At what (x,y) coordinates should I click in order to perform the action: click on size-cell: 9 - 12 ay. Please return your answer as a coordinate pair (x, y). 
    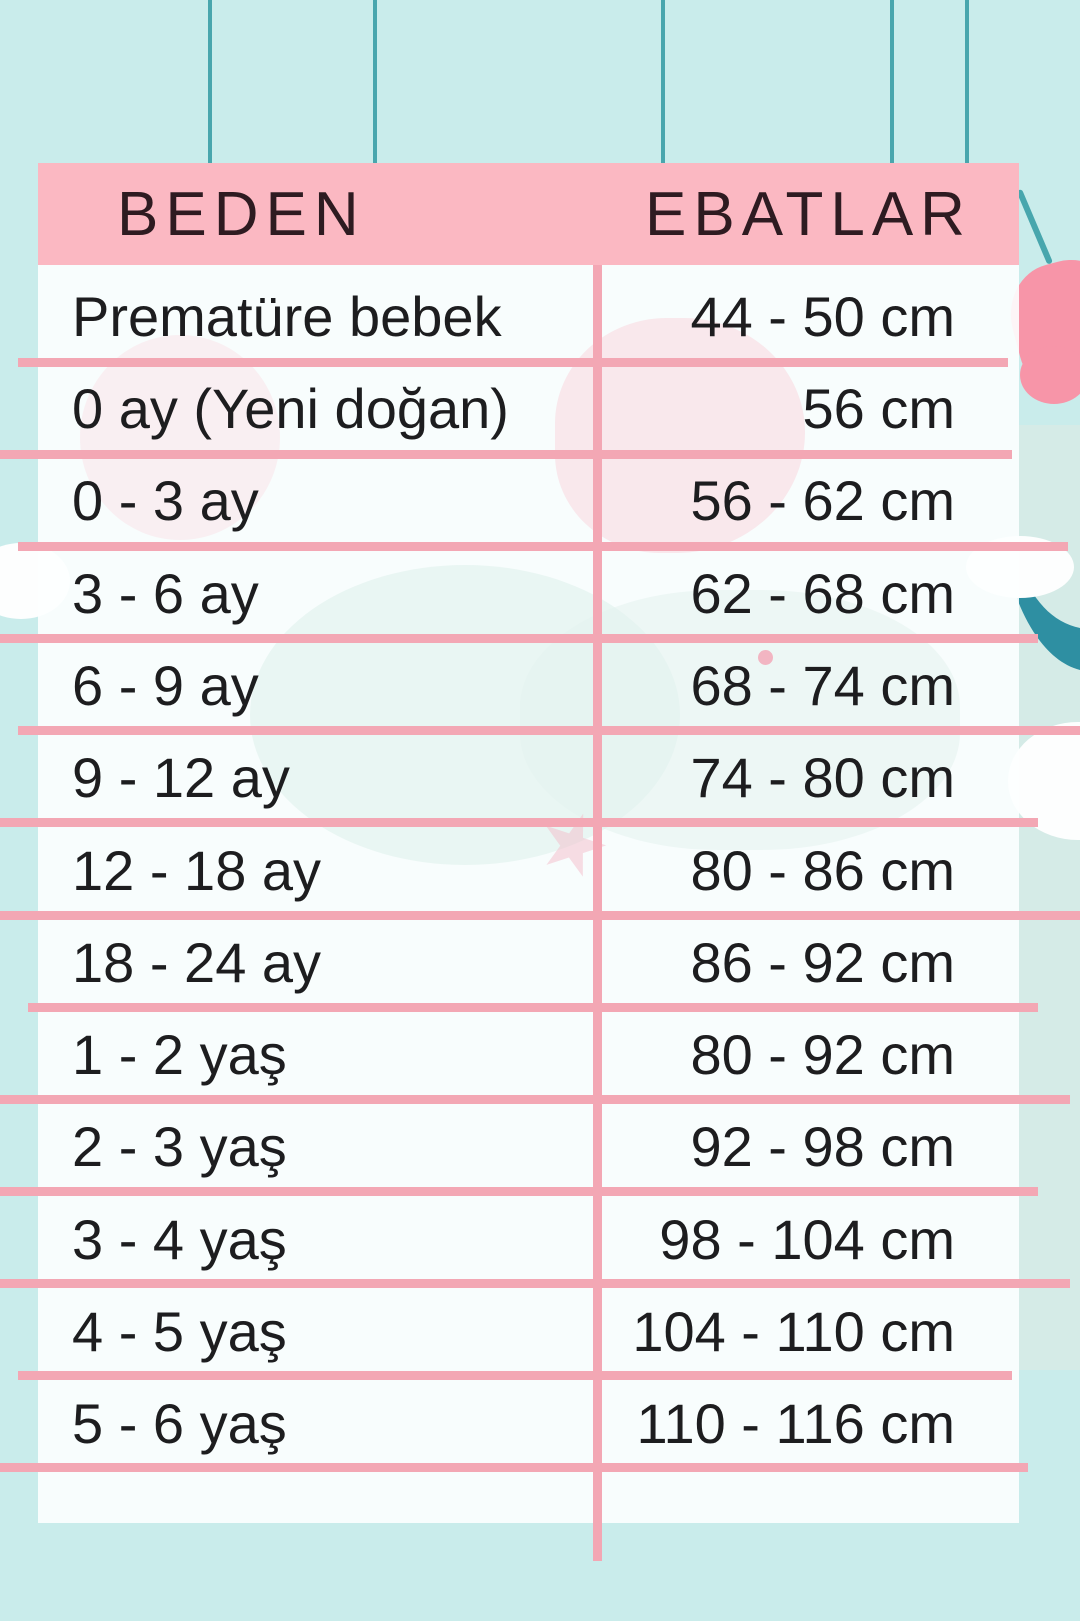
    Looking at the image, I should click on (181, 778).